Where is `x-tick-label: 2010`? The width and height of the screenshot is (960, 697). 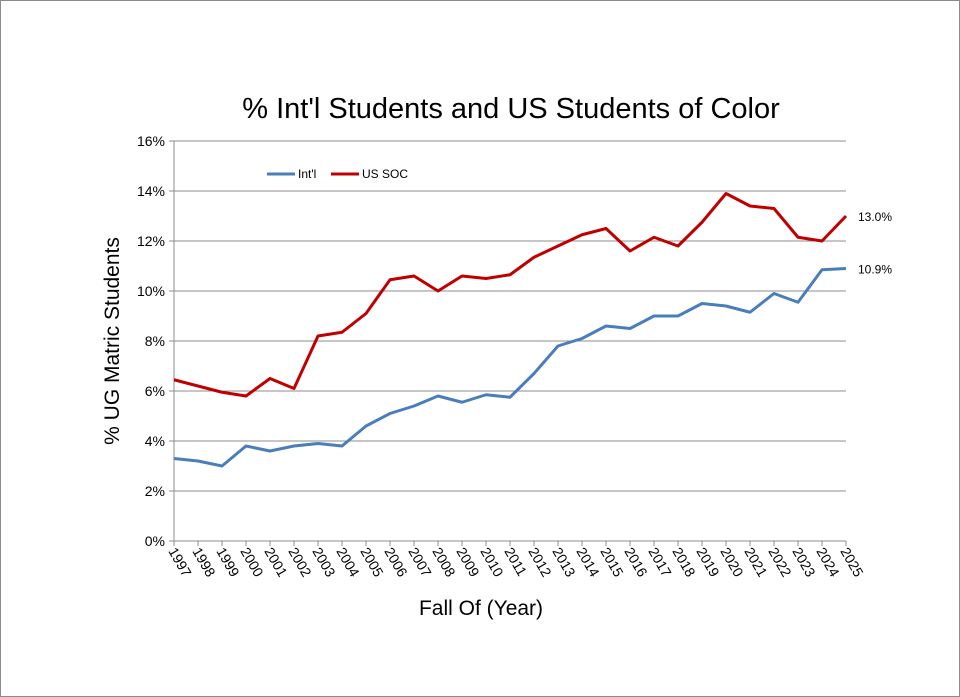 x-tick-label: 2010 is located at coordinates (492, 562).